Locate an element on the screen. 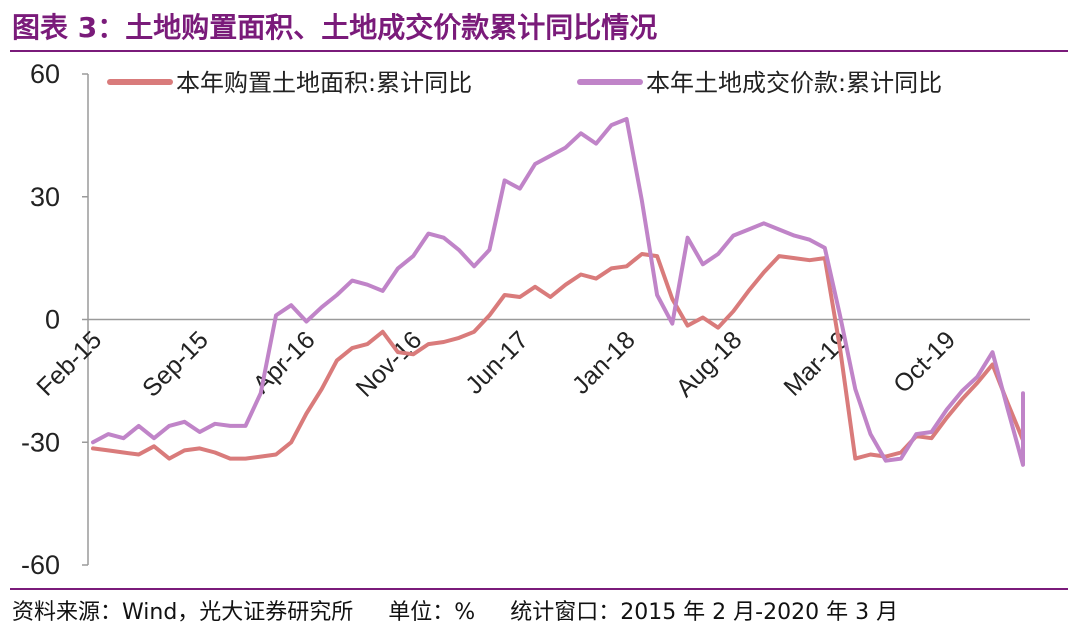  y-axis-ticks: 60 30 0 -30 -60 is located at coordinates (54, 319).